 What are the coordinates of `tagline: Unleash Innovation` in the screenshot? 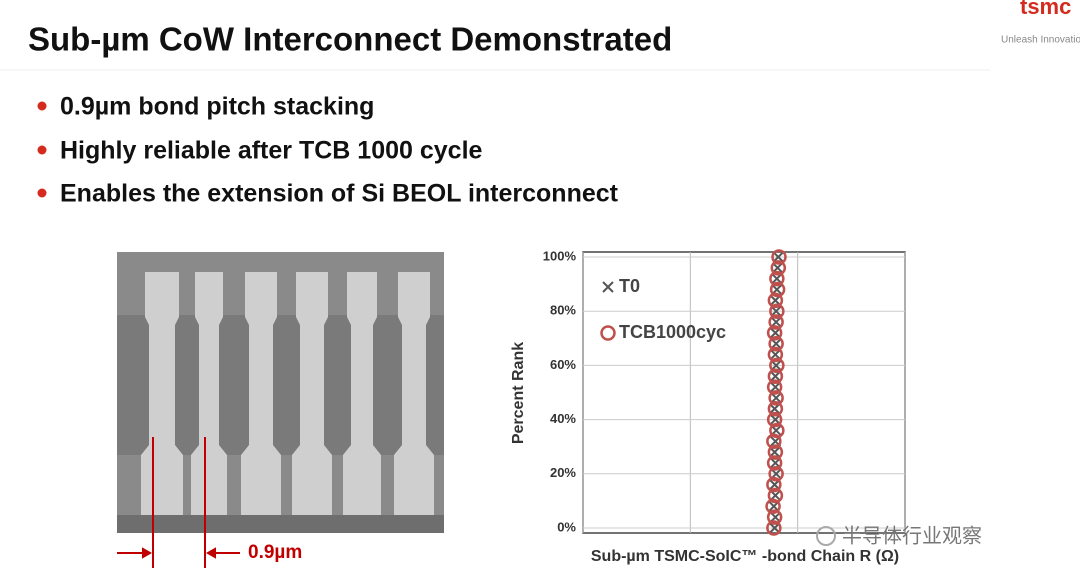 It's located at (1040, 40).